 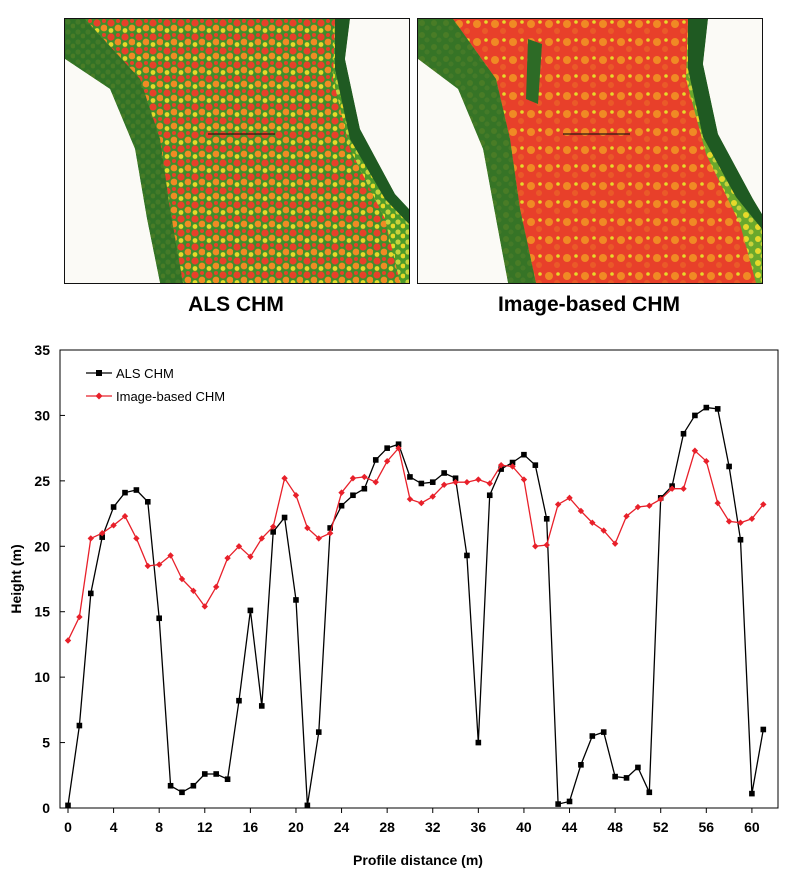 I want to click on x-tick-label: 12, so click(x=205, y=827).